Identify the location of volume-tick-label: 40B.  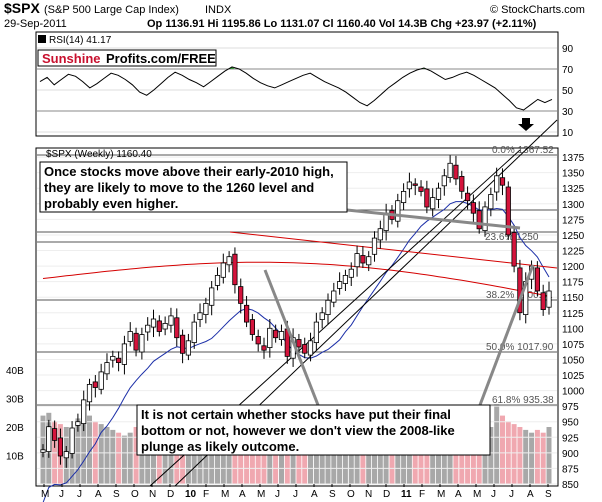
(15, 371).